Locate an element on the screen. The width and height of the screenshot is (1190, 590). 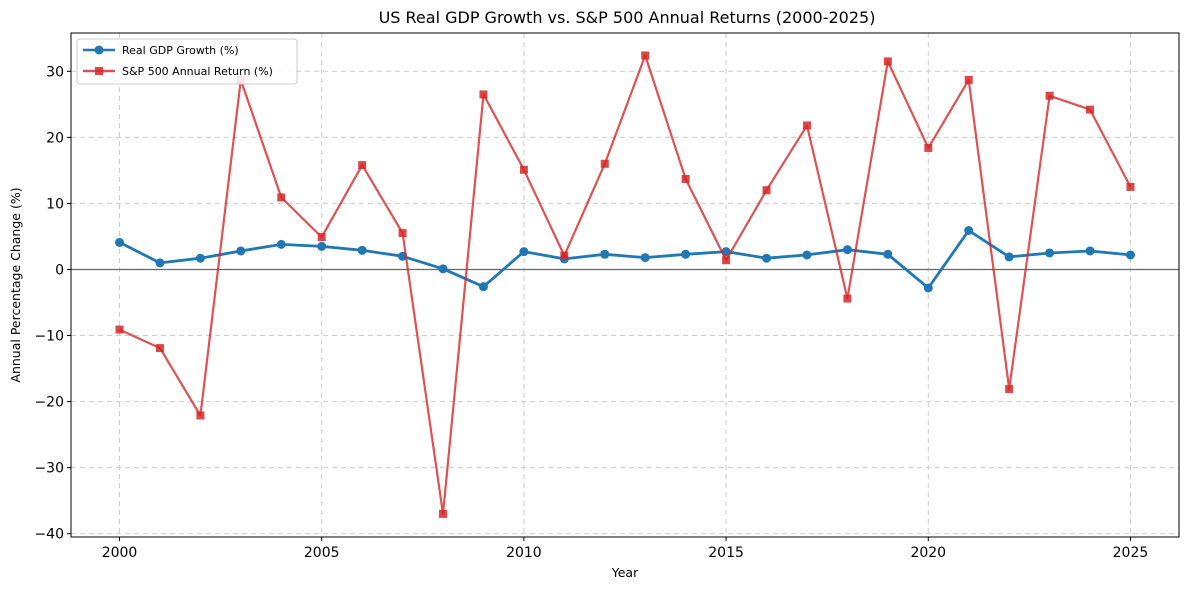
y-axis-label: Annual Percentage Change (%) is located at coordinates (15, 284).